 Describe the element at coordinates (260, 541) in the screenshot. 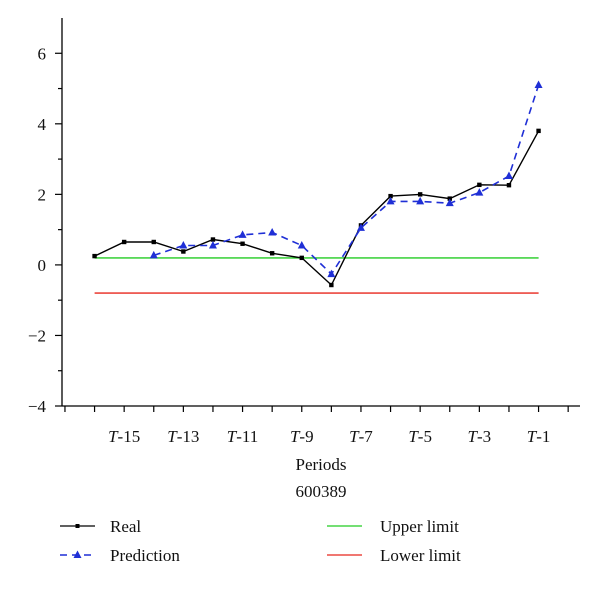

I see `legend: Real Prediction Upper limit Lower limit` at that location.